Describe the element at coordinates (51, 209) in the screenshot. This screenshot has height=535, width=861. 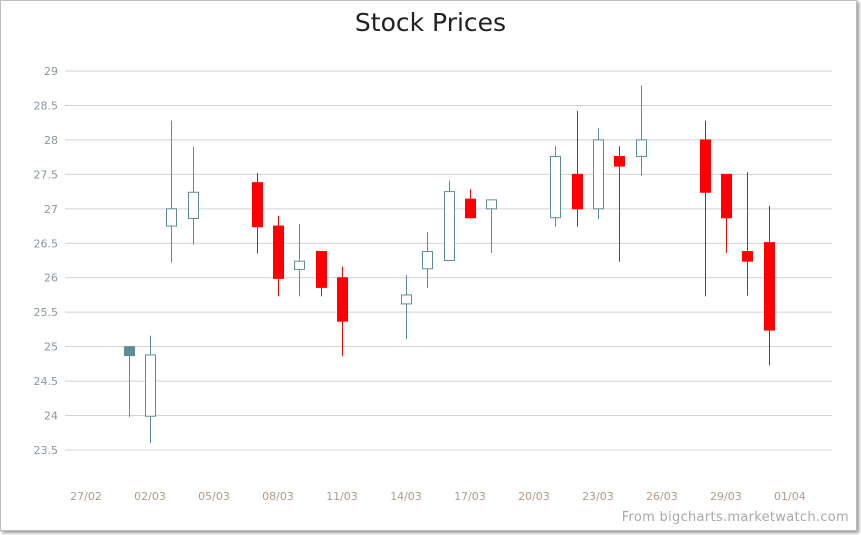
I see `y-tick-label: 27` at that location.